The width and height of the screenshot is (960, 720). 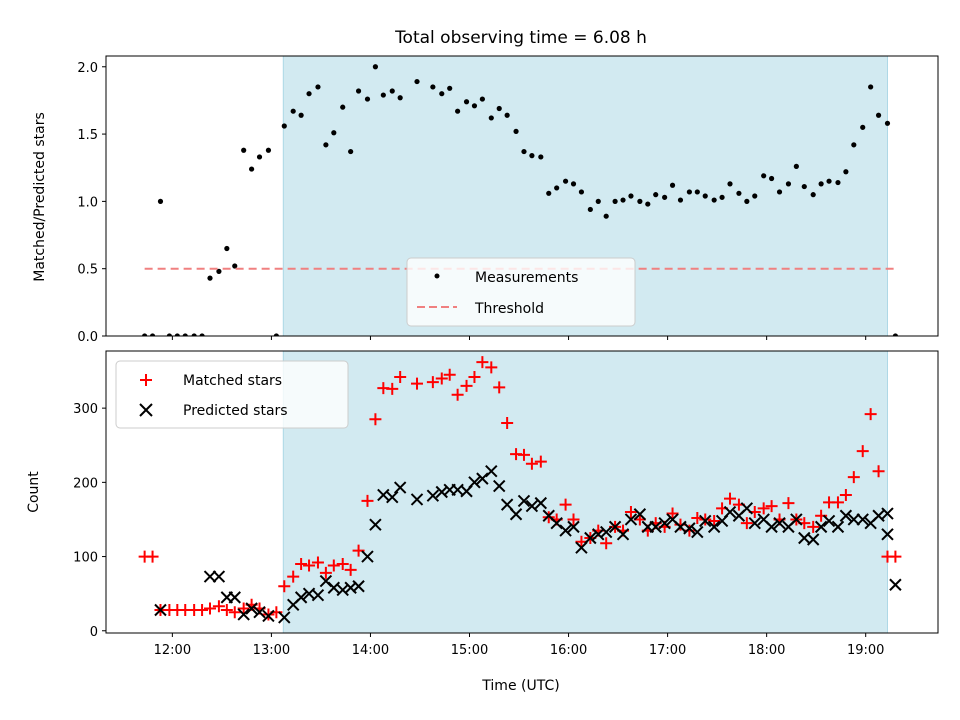 I want to click on legend-marker-matched, so click(x=146, y=380).